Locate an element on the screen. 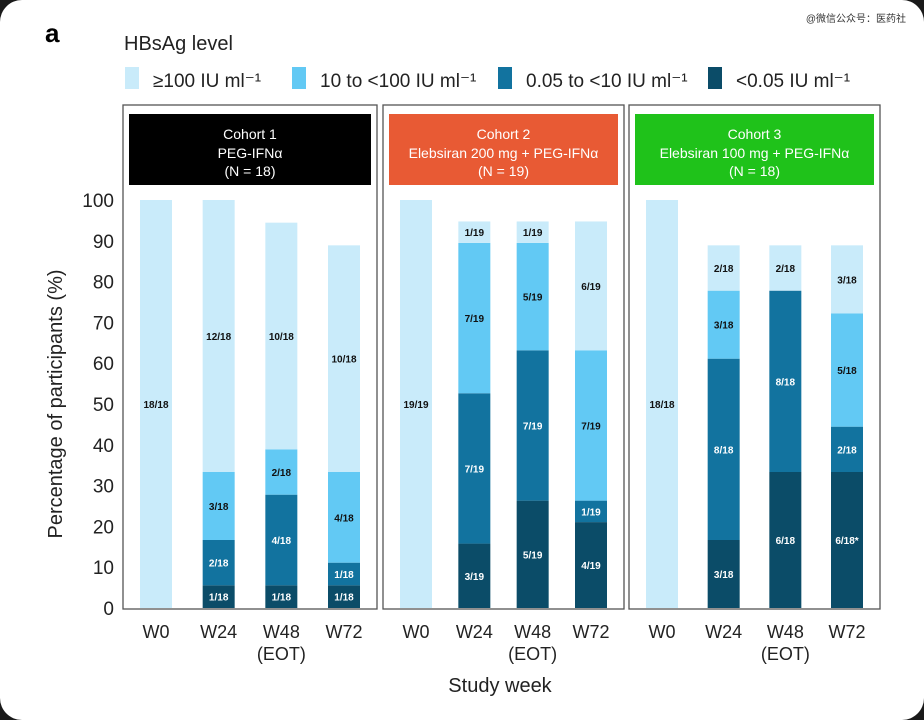  data-label: 6/19 is located at coordinates (591, 287).